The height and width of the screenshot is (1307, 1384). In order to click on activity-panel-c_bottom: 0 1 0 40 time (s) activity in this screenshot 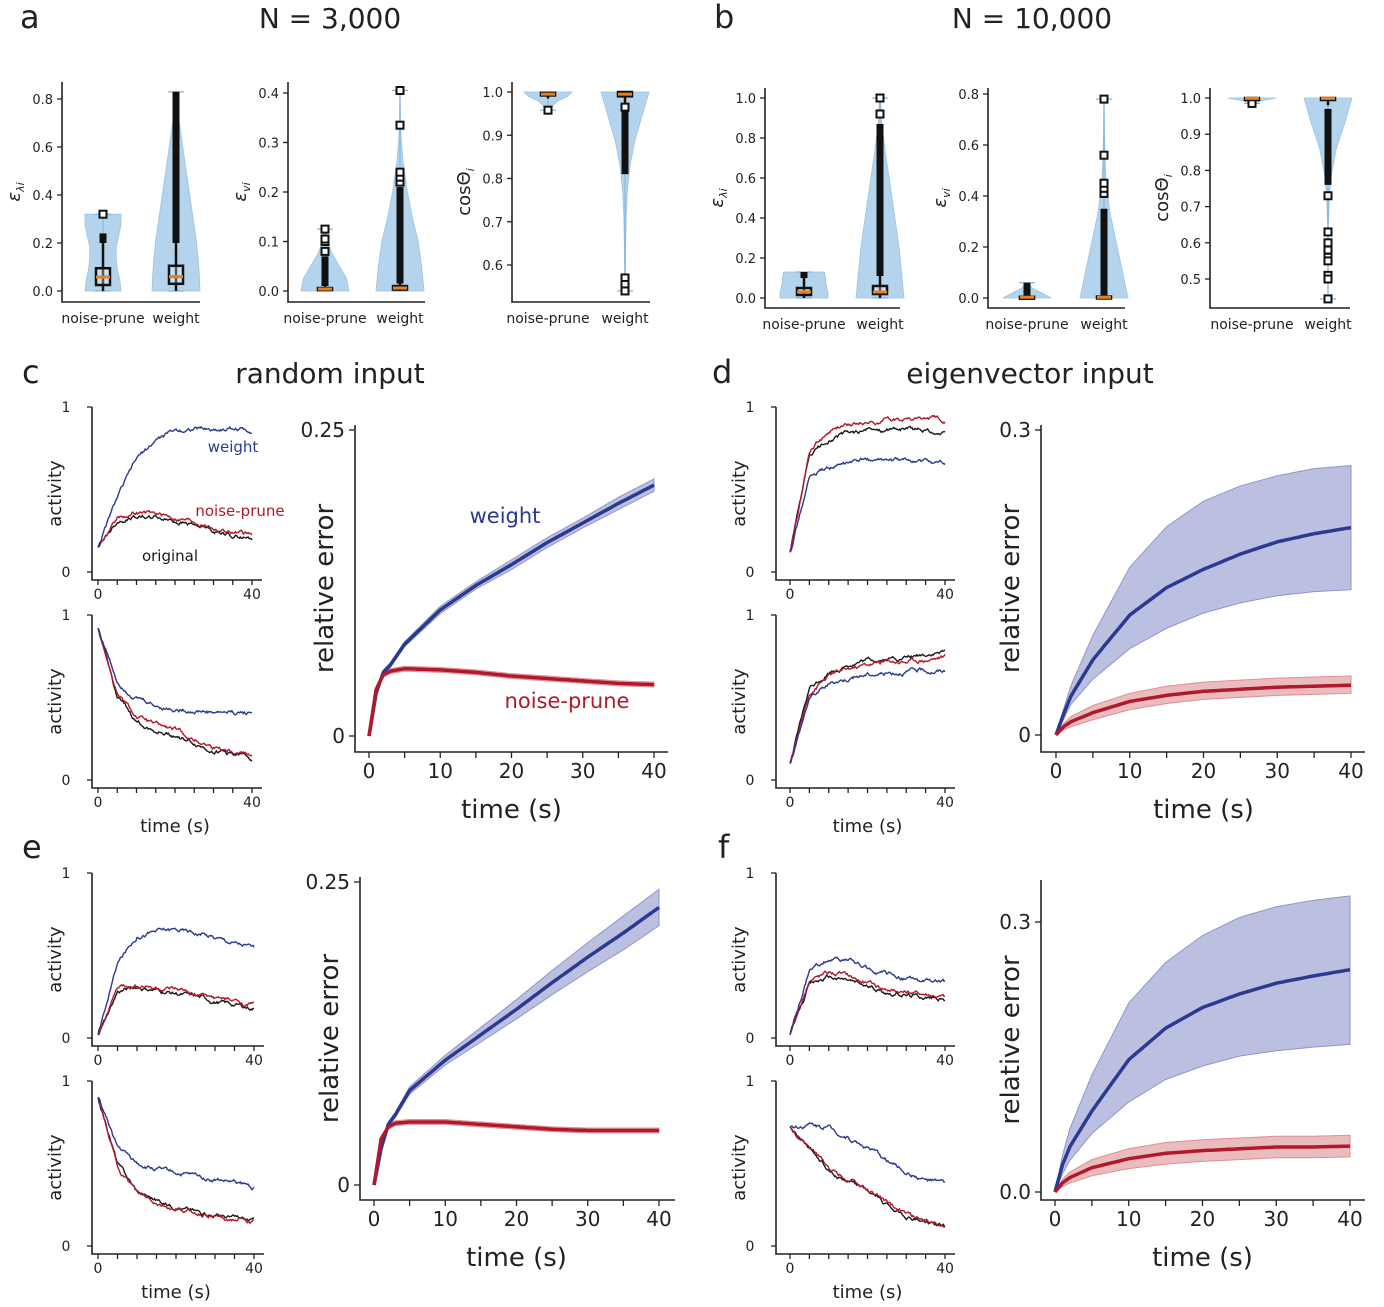, I will do `click(153, 722)`.